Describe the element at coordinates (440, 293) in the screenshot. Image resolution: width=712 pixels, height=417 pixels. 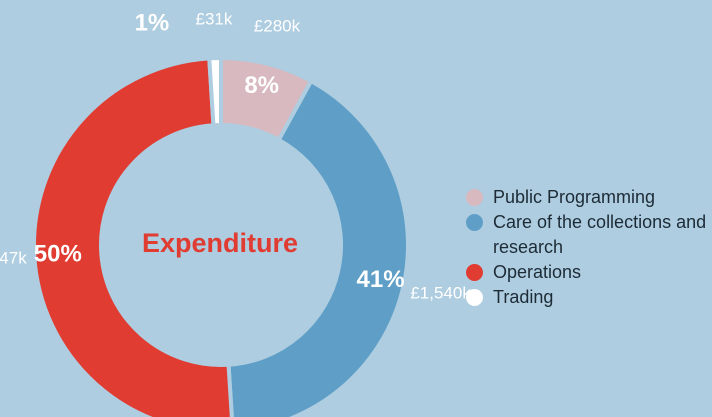
I see `amount-label: £1,540k` at that location.